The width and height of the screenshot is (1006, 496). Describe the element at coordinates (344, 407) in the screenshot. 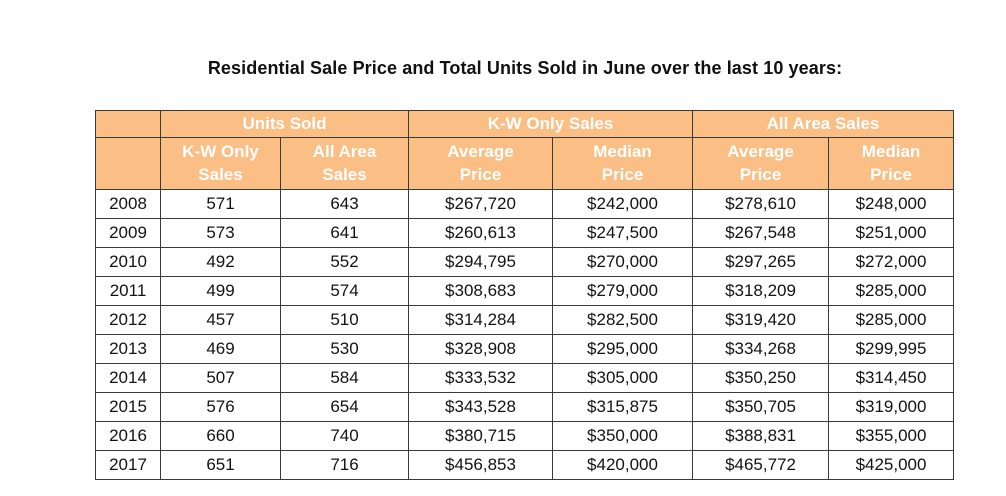

I see `value-cell: 654` at that location.